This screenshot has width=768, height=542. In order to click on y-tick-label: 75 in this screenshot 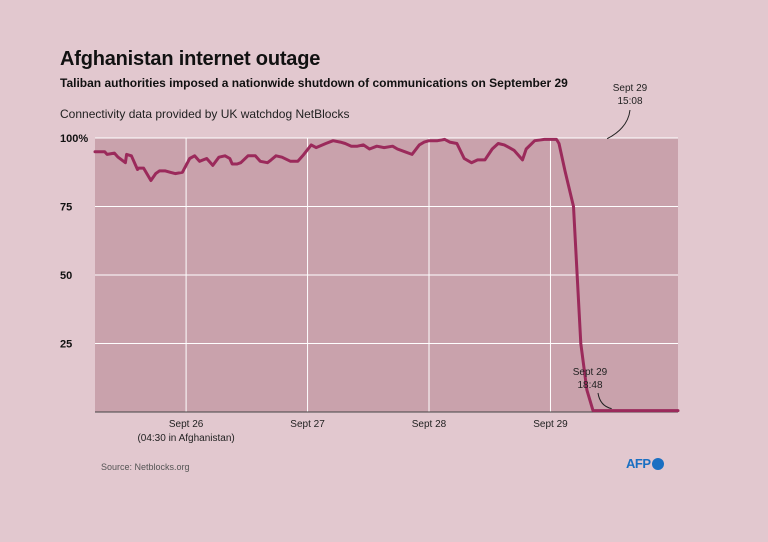, I will do `click(66, 208)`.